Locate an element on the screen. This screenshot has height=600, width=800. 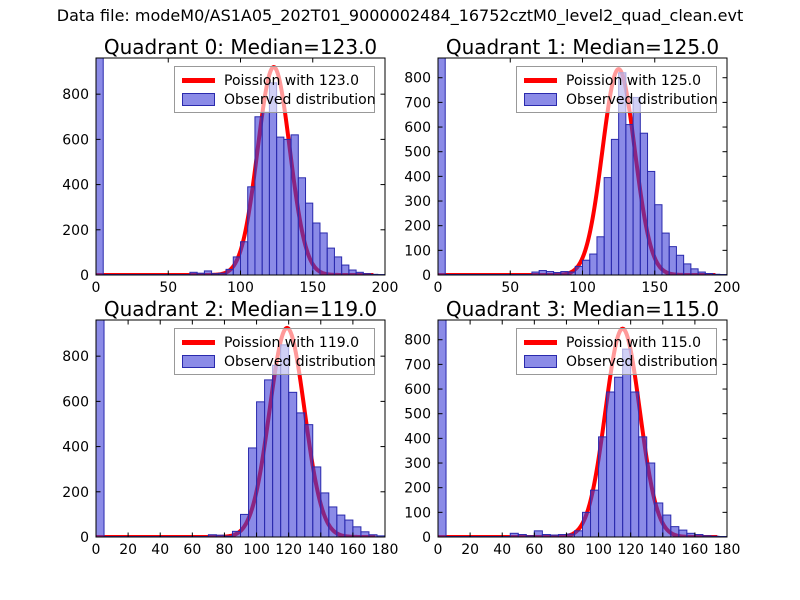
histogram-bars-q1 is located at coordinates (582, 166).